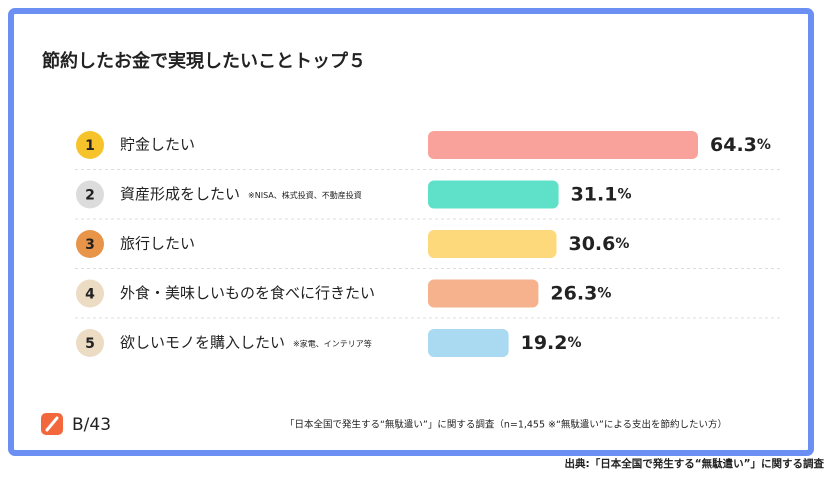 The width and height of the screenshot is (827, 480). I want to click on value-label: 31.1%, so click(601, 194).